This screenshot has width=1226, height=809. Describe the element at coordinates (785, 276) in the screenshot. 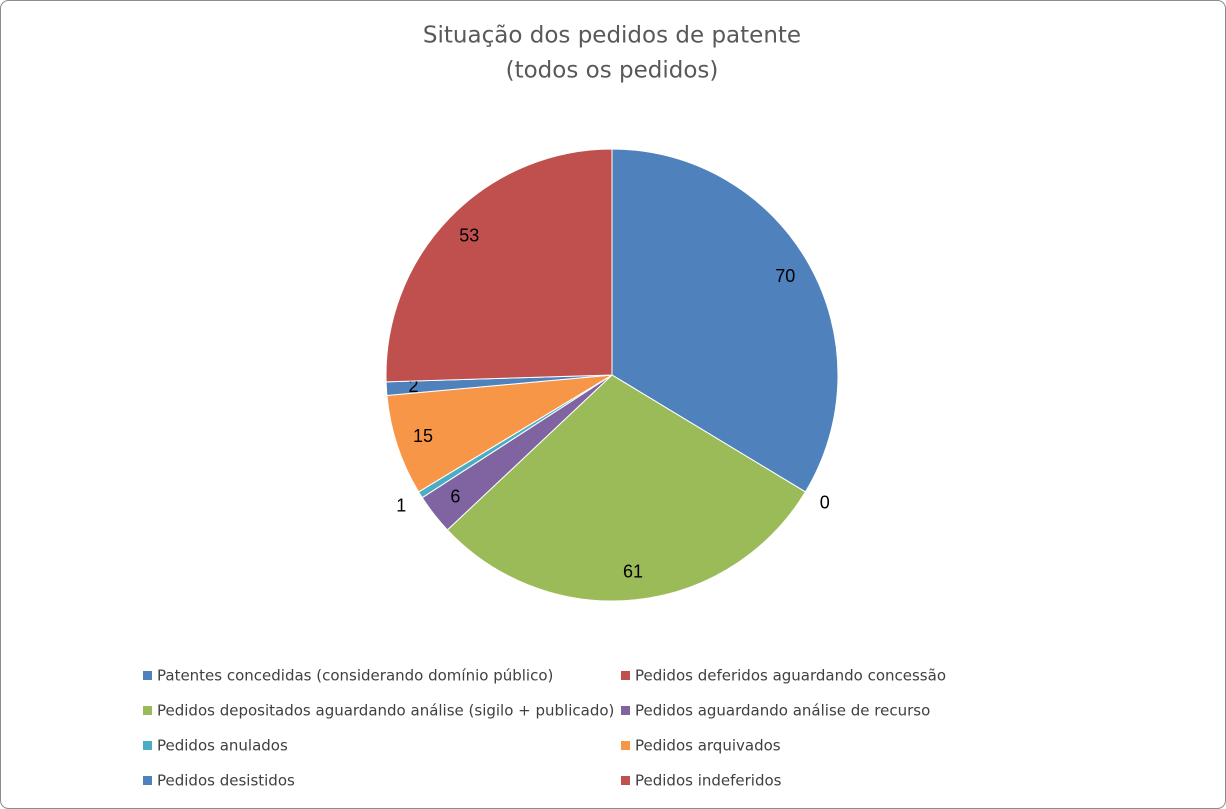

I see `data-label: 70` at that location.